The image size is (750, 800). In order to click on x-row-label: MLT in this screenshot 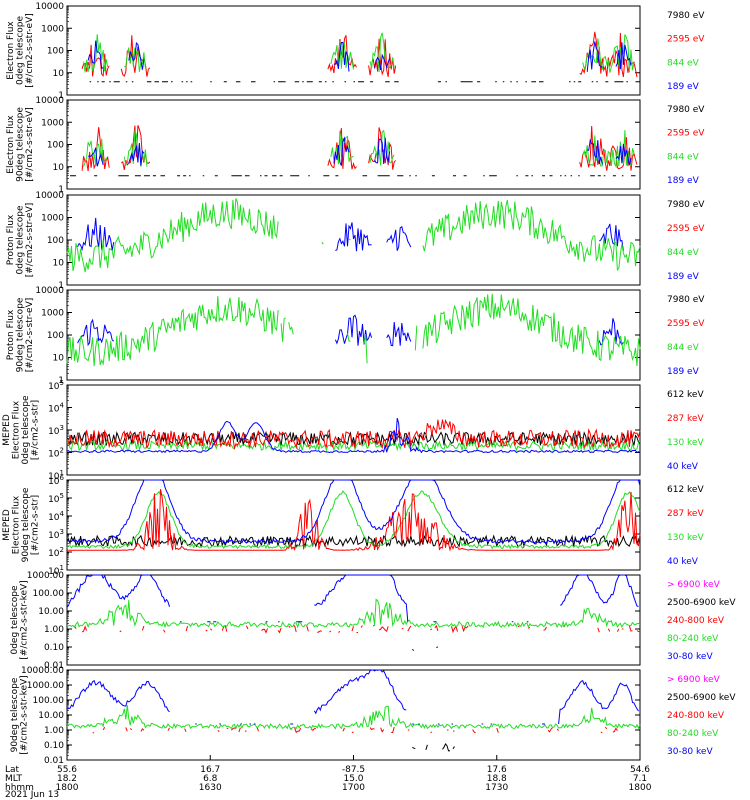, I will do `click(14, 779)`.